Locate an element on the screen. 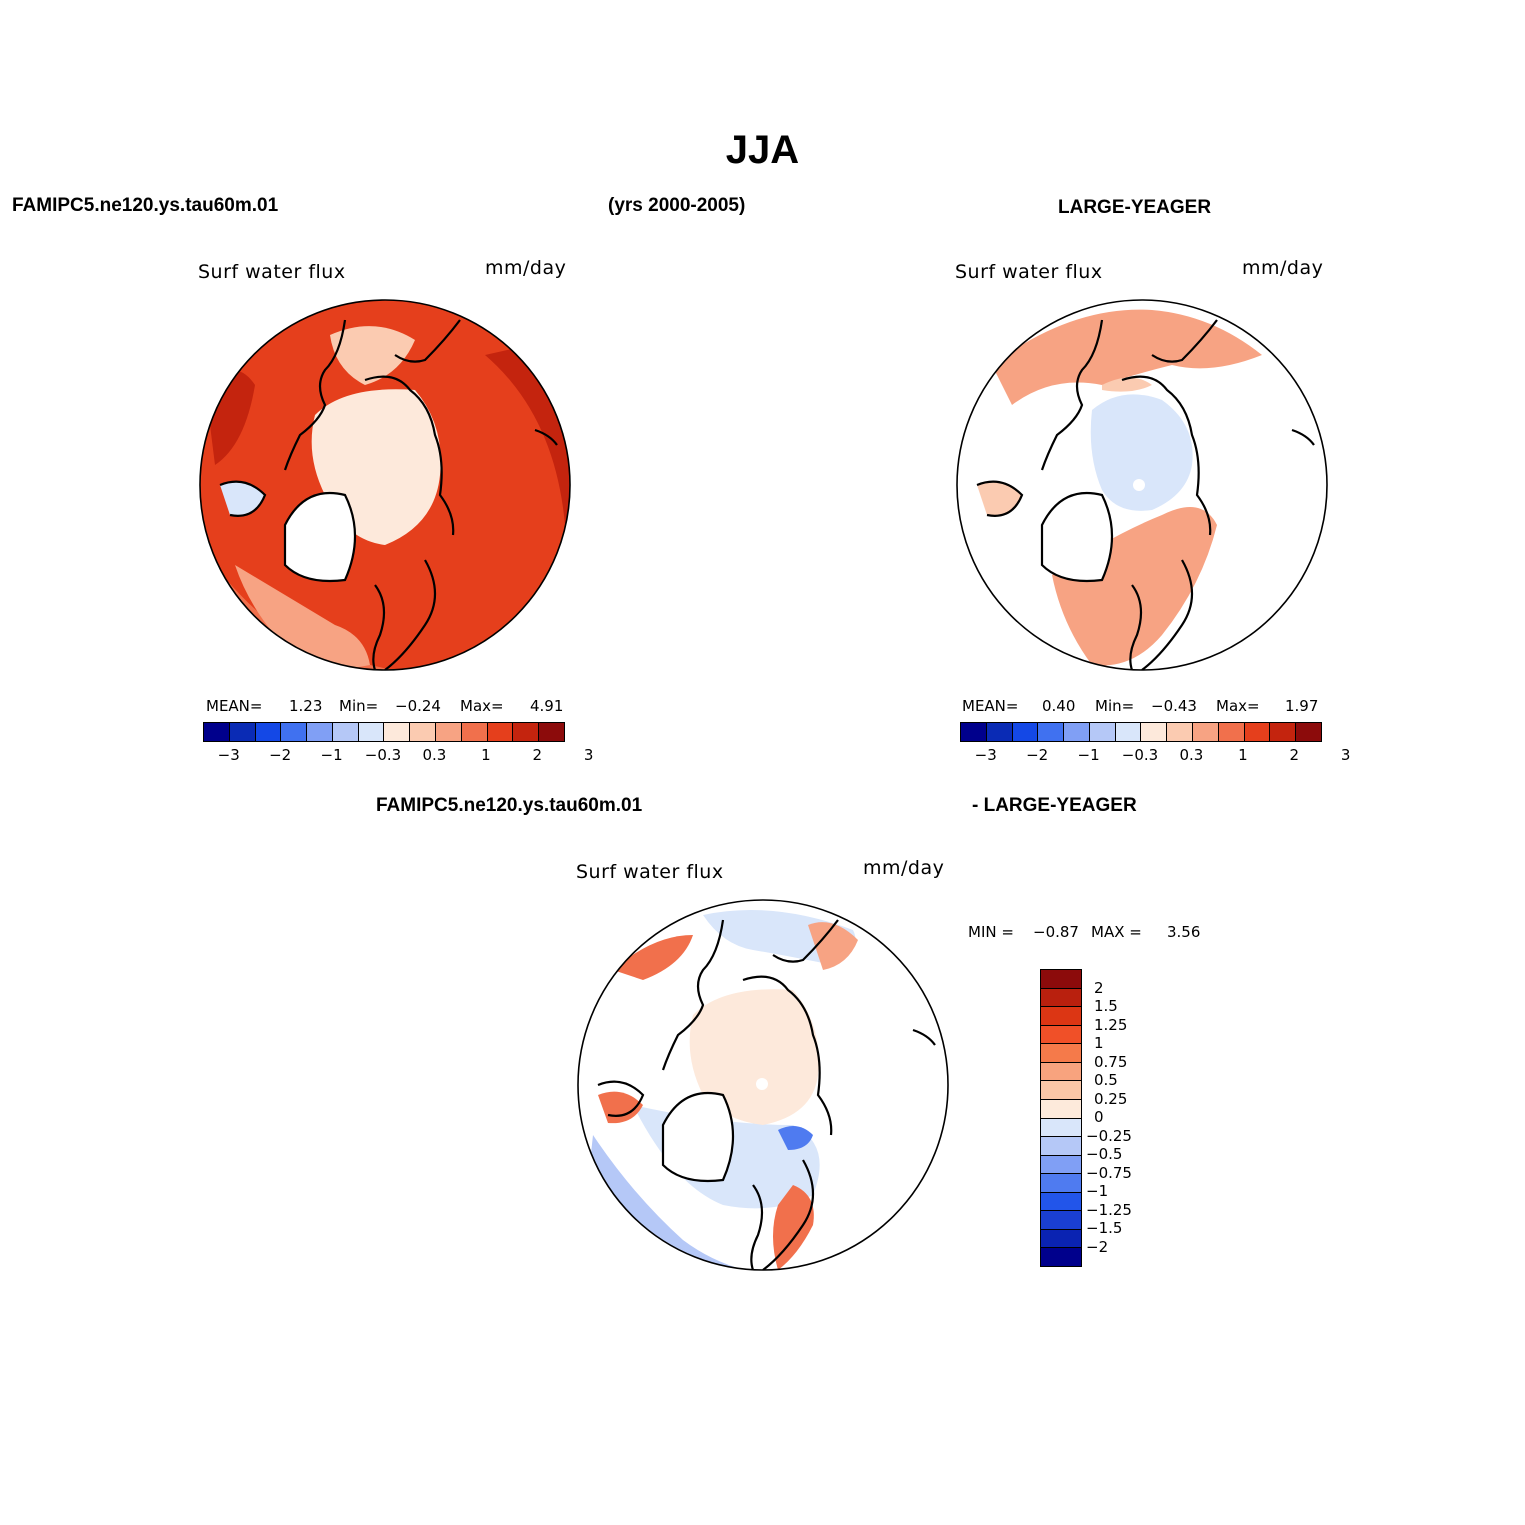 The width and height of the screenshot is (1525, 1525). diff-field-pacific-orange is located at coordinates (653, 957).